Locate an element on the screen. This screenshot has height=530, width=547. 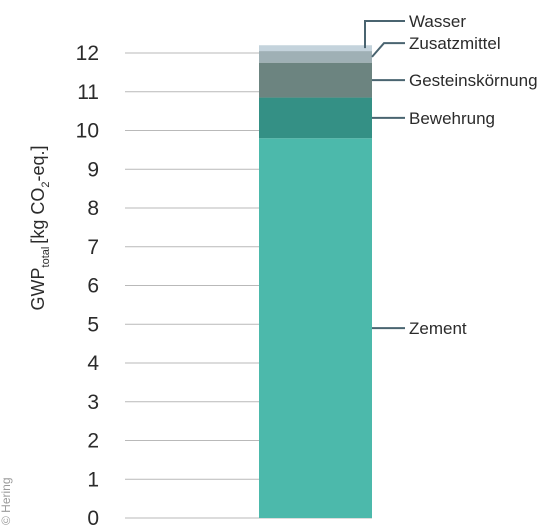
y-axis-label: GWPtotal[kg CO2-eq.] is located at coordinates (40, 228).